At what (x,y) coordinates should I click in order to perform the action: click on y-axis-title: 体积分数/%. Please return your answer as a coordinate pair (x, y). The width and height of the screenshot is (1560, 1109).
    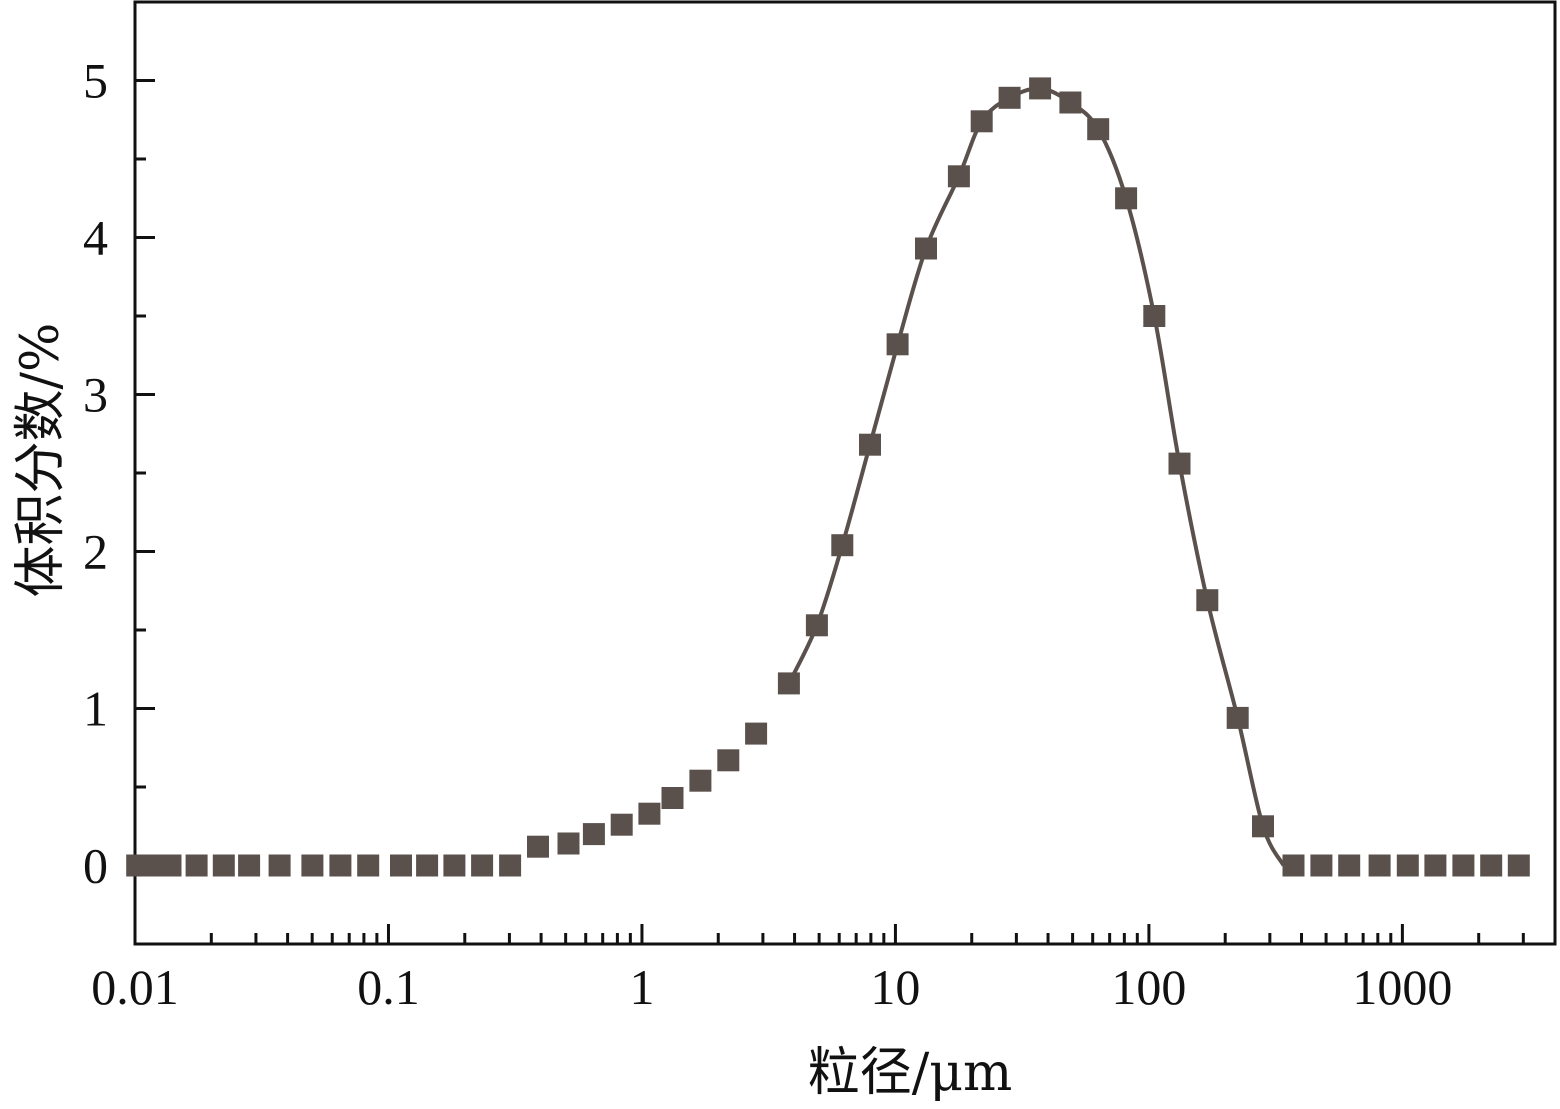
    Looking at the image, I should click on (41, 460).